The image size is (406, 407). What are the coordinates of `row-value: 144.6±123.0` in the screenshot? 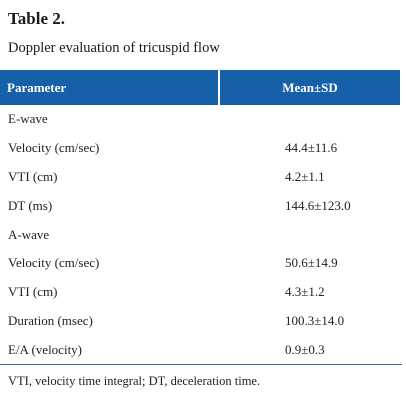 It's located at (318, 205).